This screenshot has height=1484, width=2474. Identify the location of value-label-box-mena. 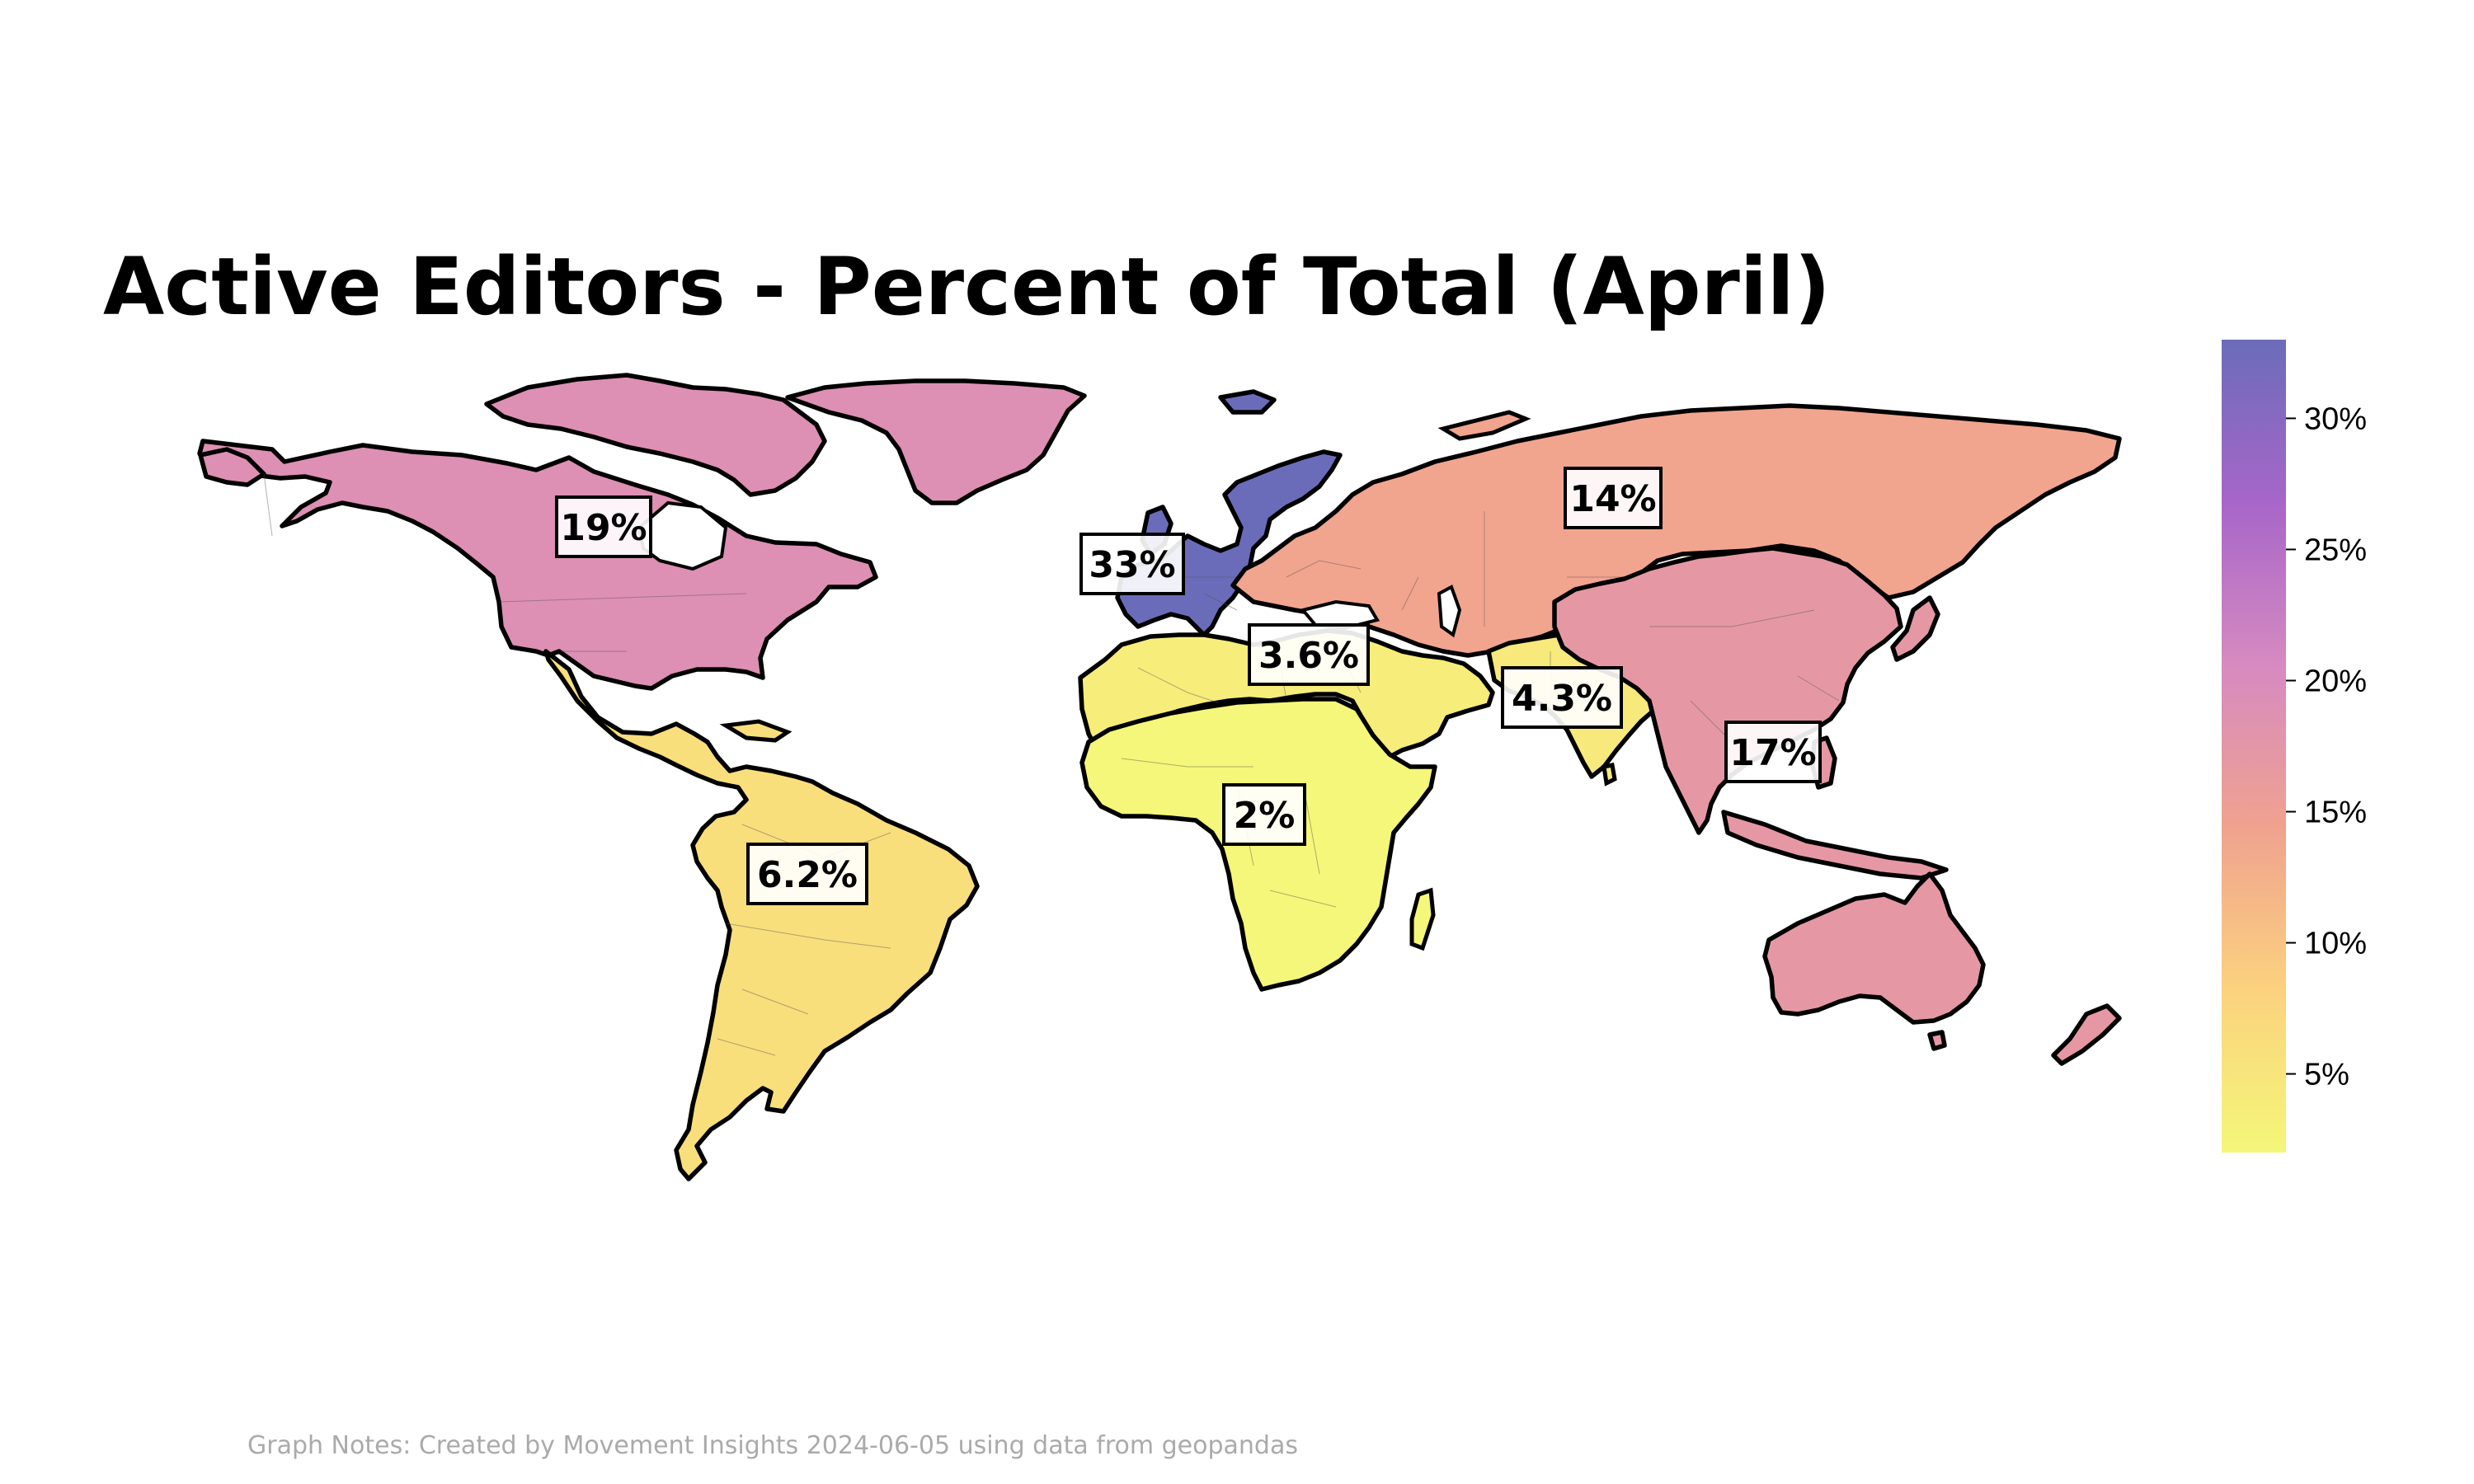
(1309, 654).